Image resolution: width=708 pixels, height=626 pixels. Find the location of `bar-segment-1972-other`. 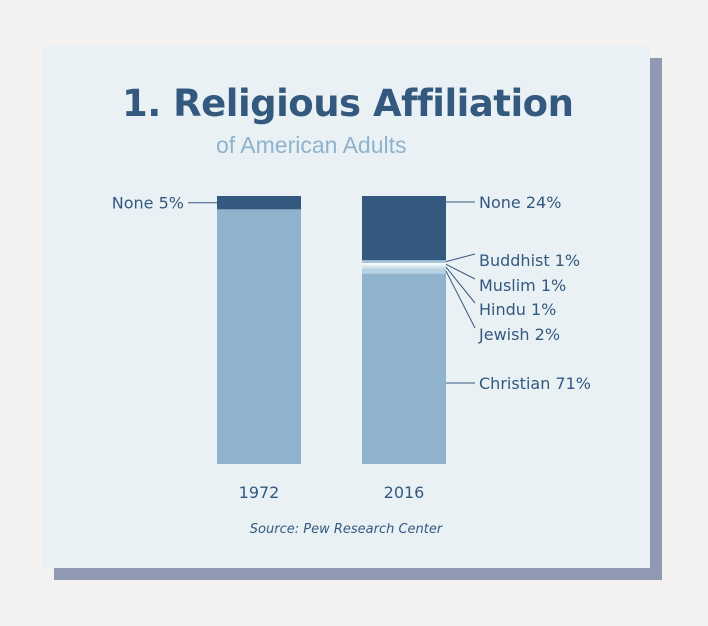

bar-segment-1972-other is located at coordinates (259, 336).